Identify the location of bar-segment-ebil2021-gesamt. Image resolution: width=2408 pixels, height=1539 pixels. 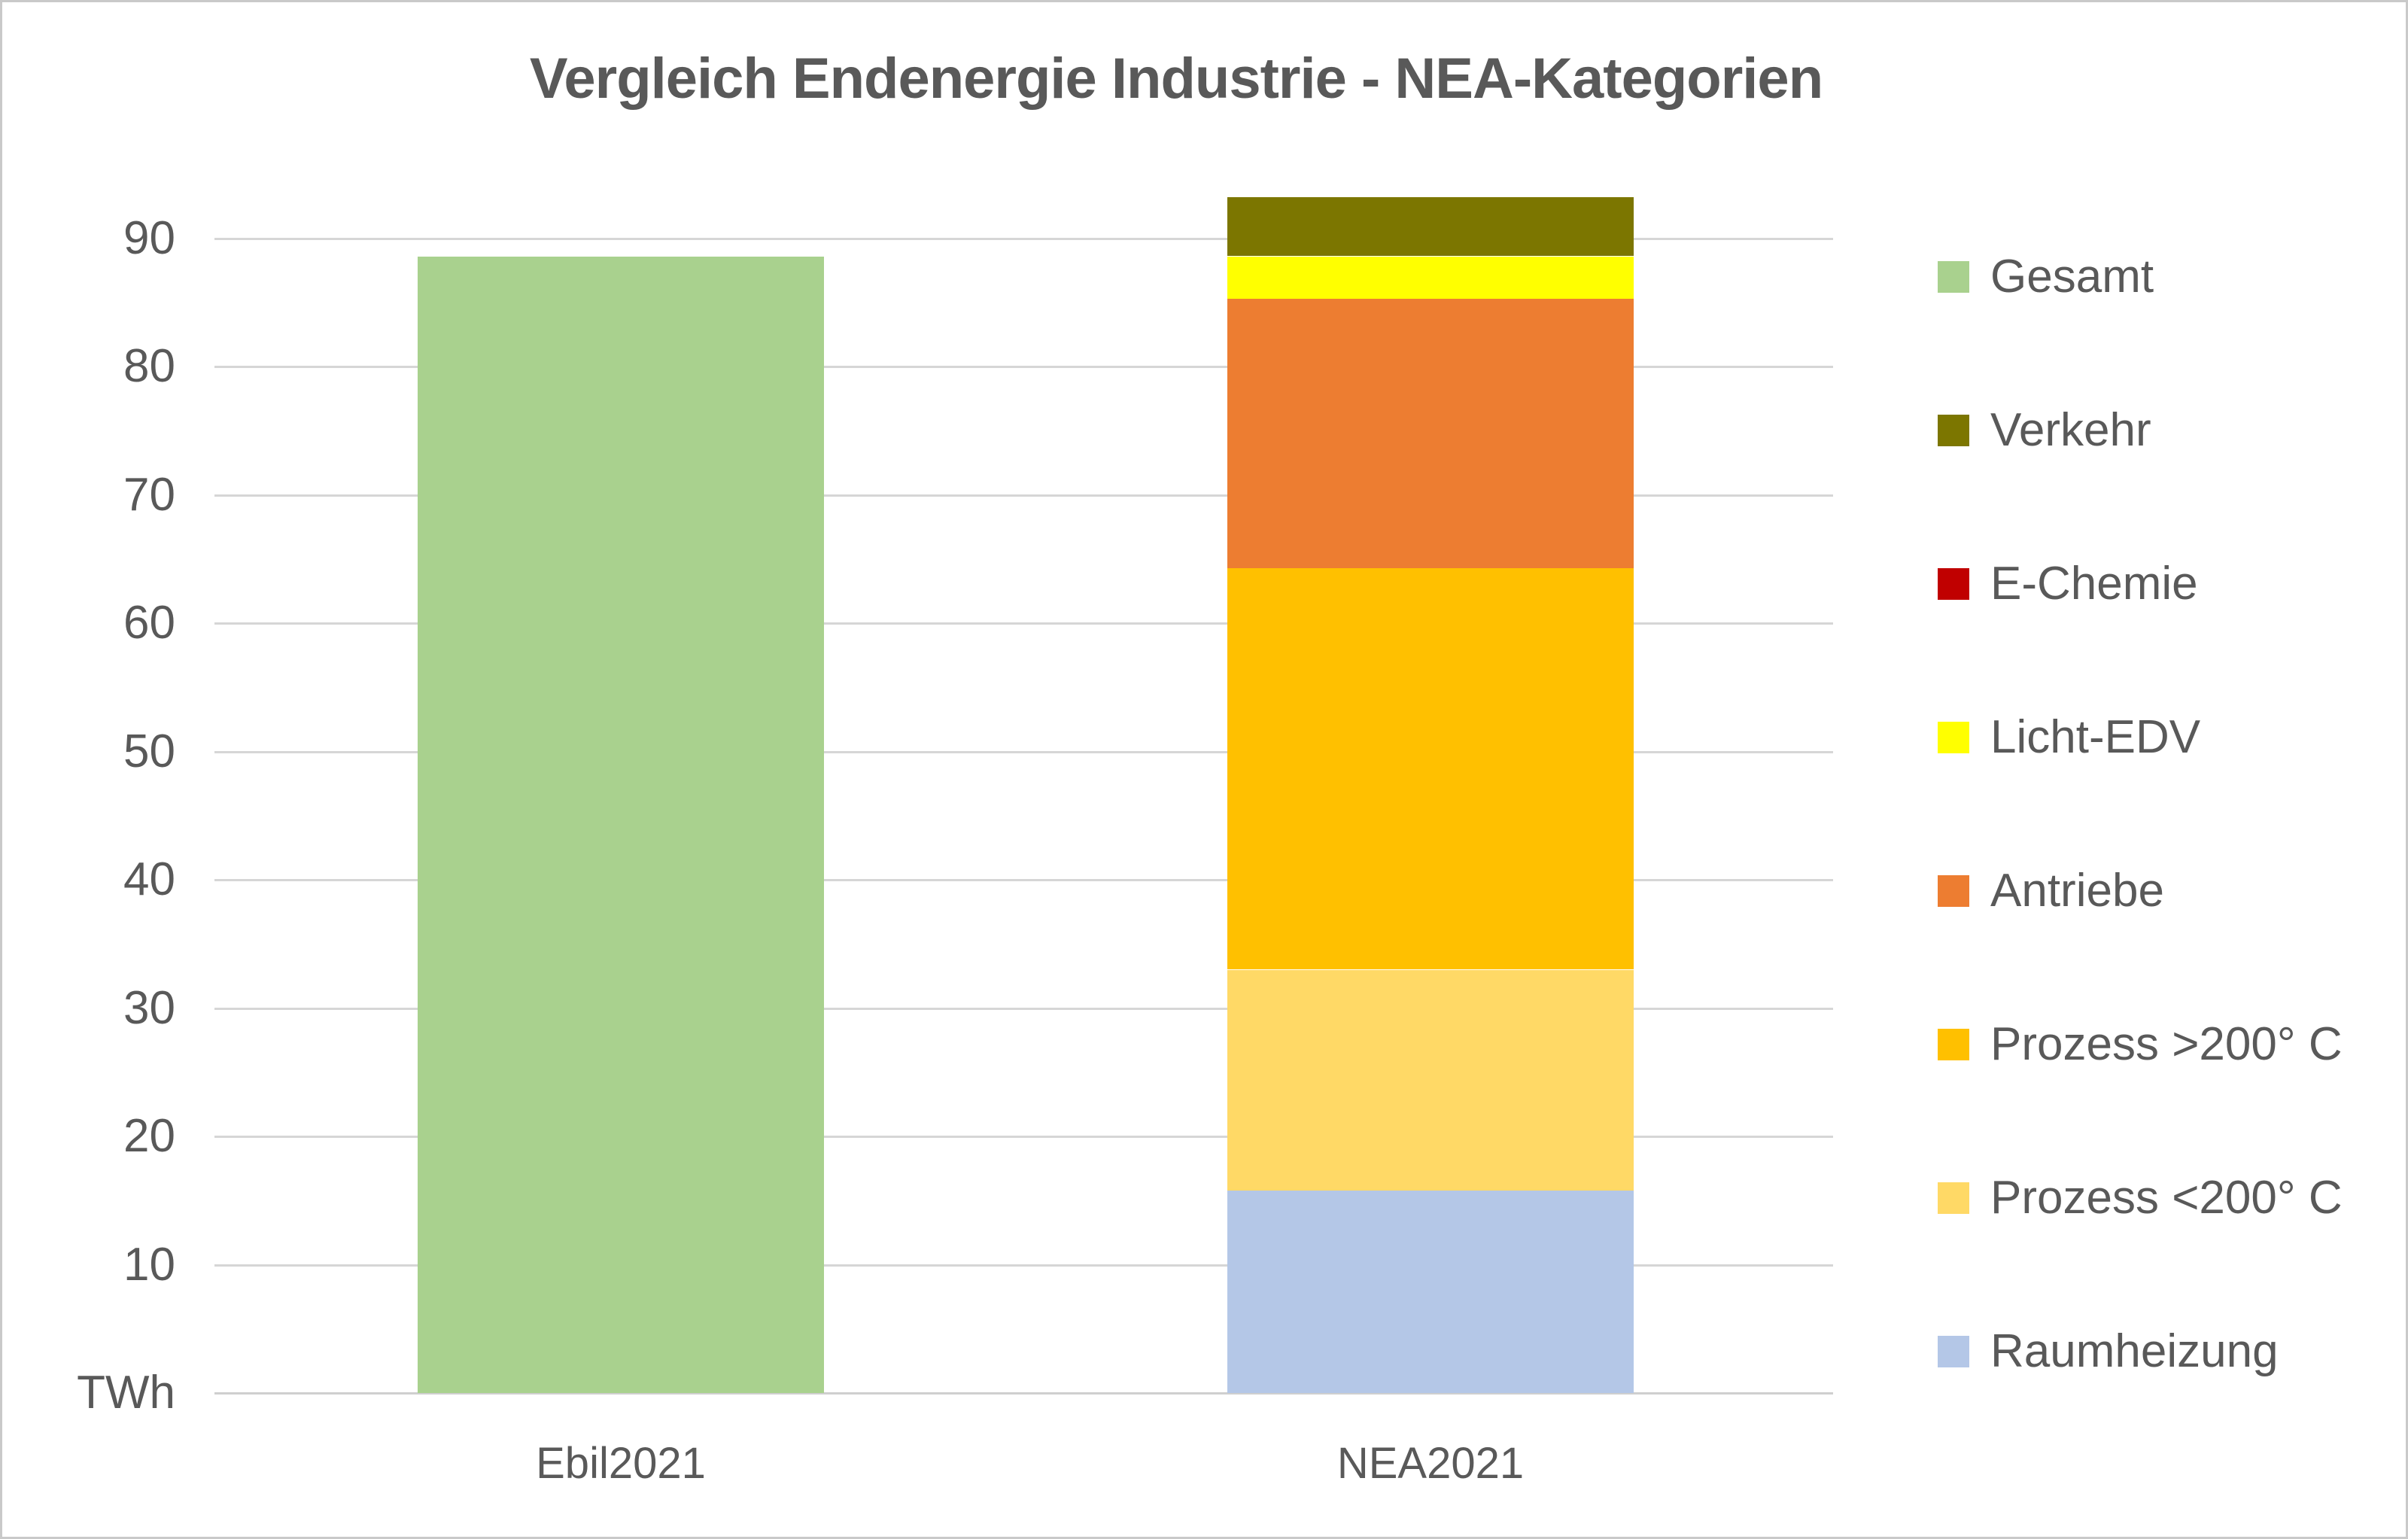
(621, 825).